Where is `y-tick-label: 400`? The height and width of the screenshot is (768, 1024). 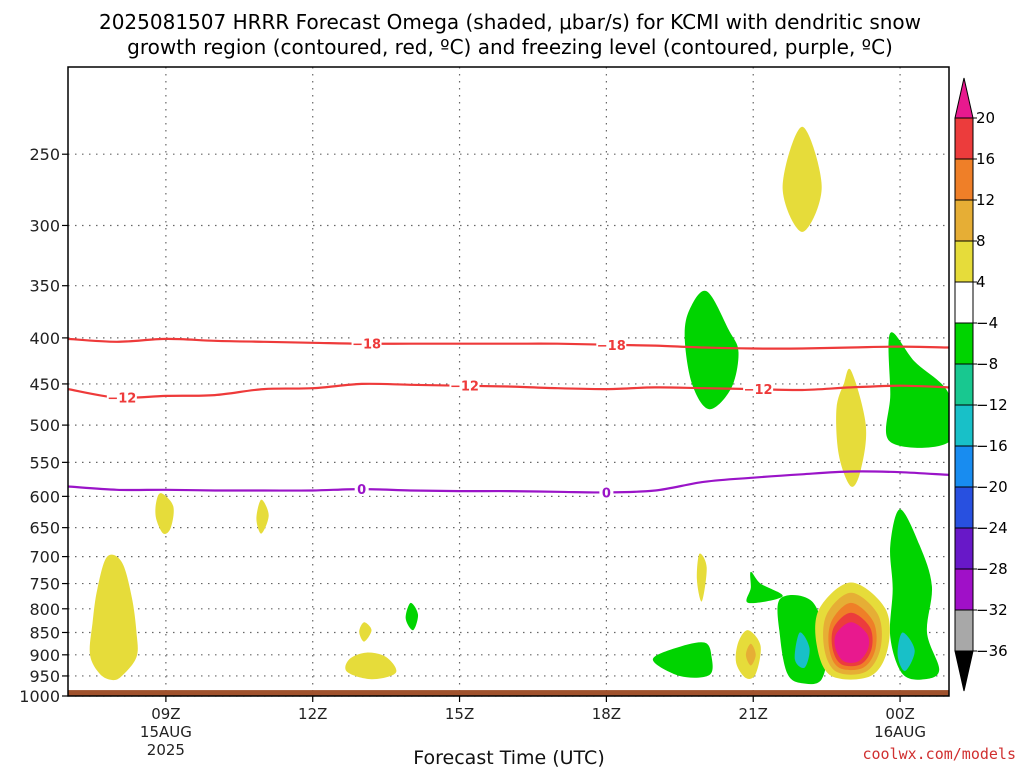
y-tick-label: 400 is located at coordinates (44, 338).